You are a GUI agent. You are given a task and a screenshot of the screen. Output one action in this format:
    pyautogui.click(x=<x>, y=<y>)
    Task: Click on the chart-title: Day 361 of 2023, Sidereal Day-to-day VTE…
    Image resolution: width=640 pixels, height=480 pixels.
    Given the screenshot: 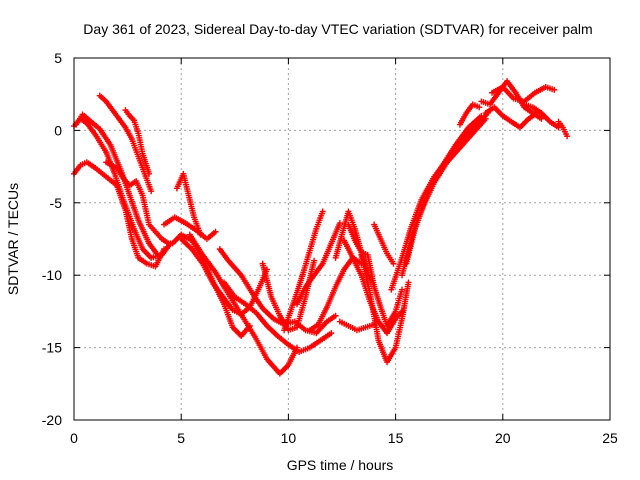 What is the action you would take?
    pyautogui.click(x=337, y=29)
    